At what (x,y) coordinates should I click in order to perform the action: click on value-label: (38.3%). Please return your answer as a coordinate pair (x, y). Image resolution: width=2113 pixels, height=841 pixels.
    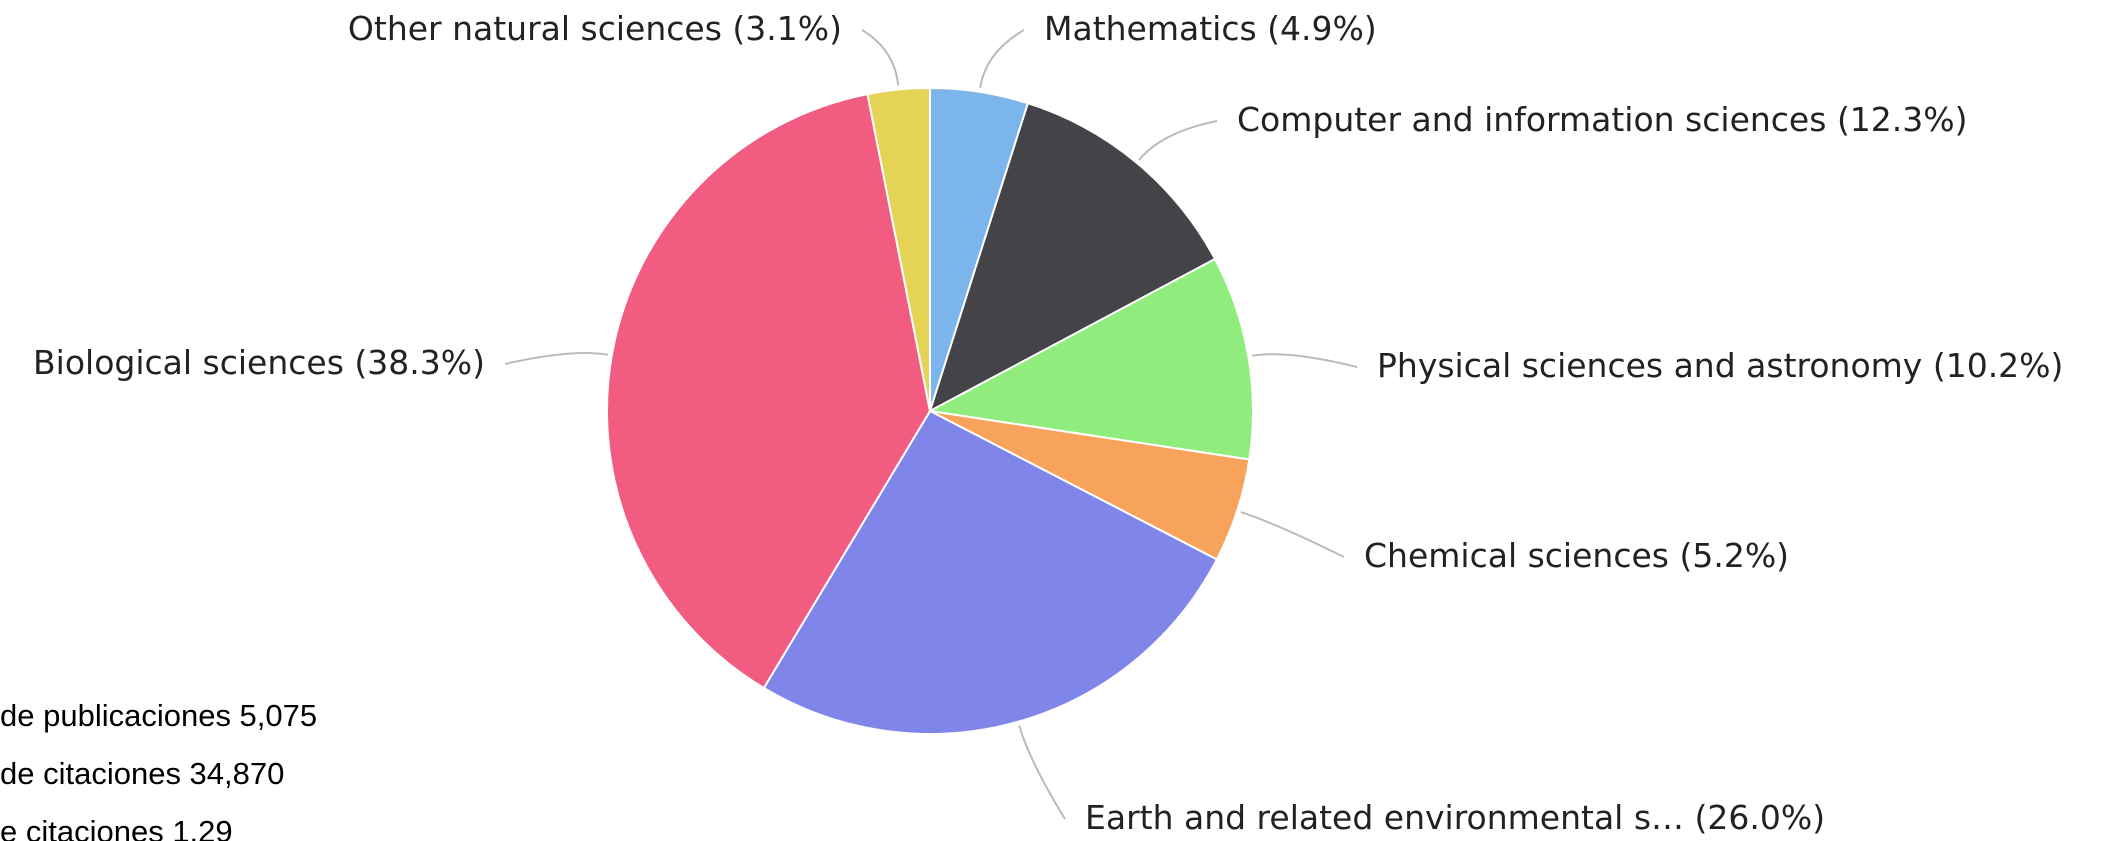
    Looking at the image, I should click on (419, 362).